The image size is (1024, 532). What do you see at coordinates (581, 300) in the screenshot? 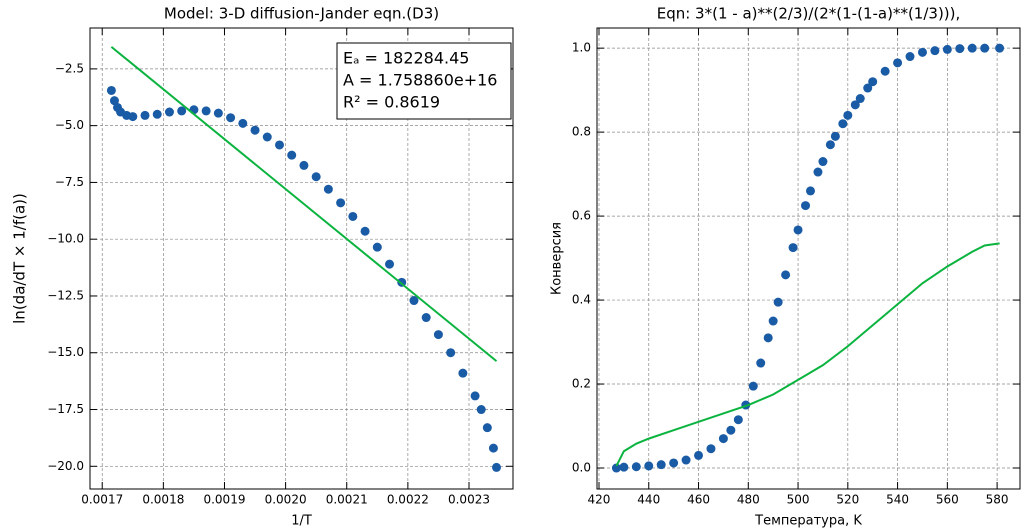
I see `y-tick-label: 0.4` at bounding box center [581, 300].